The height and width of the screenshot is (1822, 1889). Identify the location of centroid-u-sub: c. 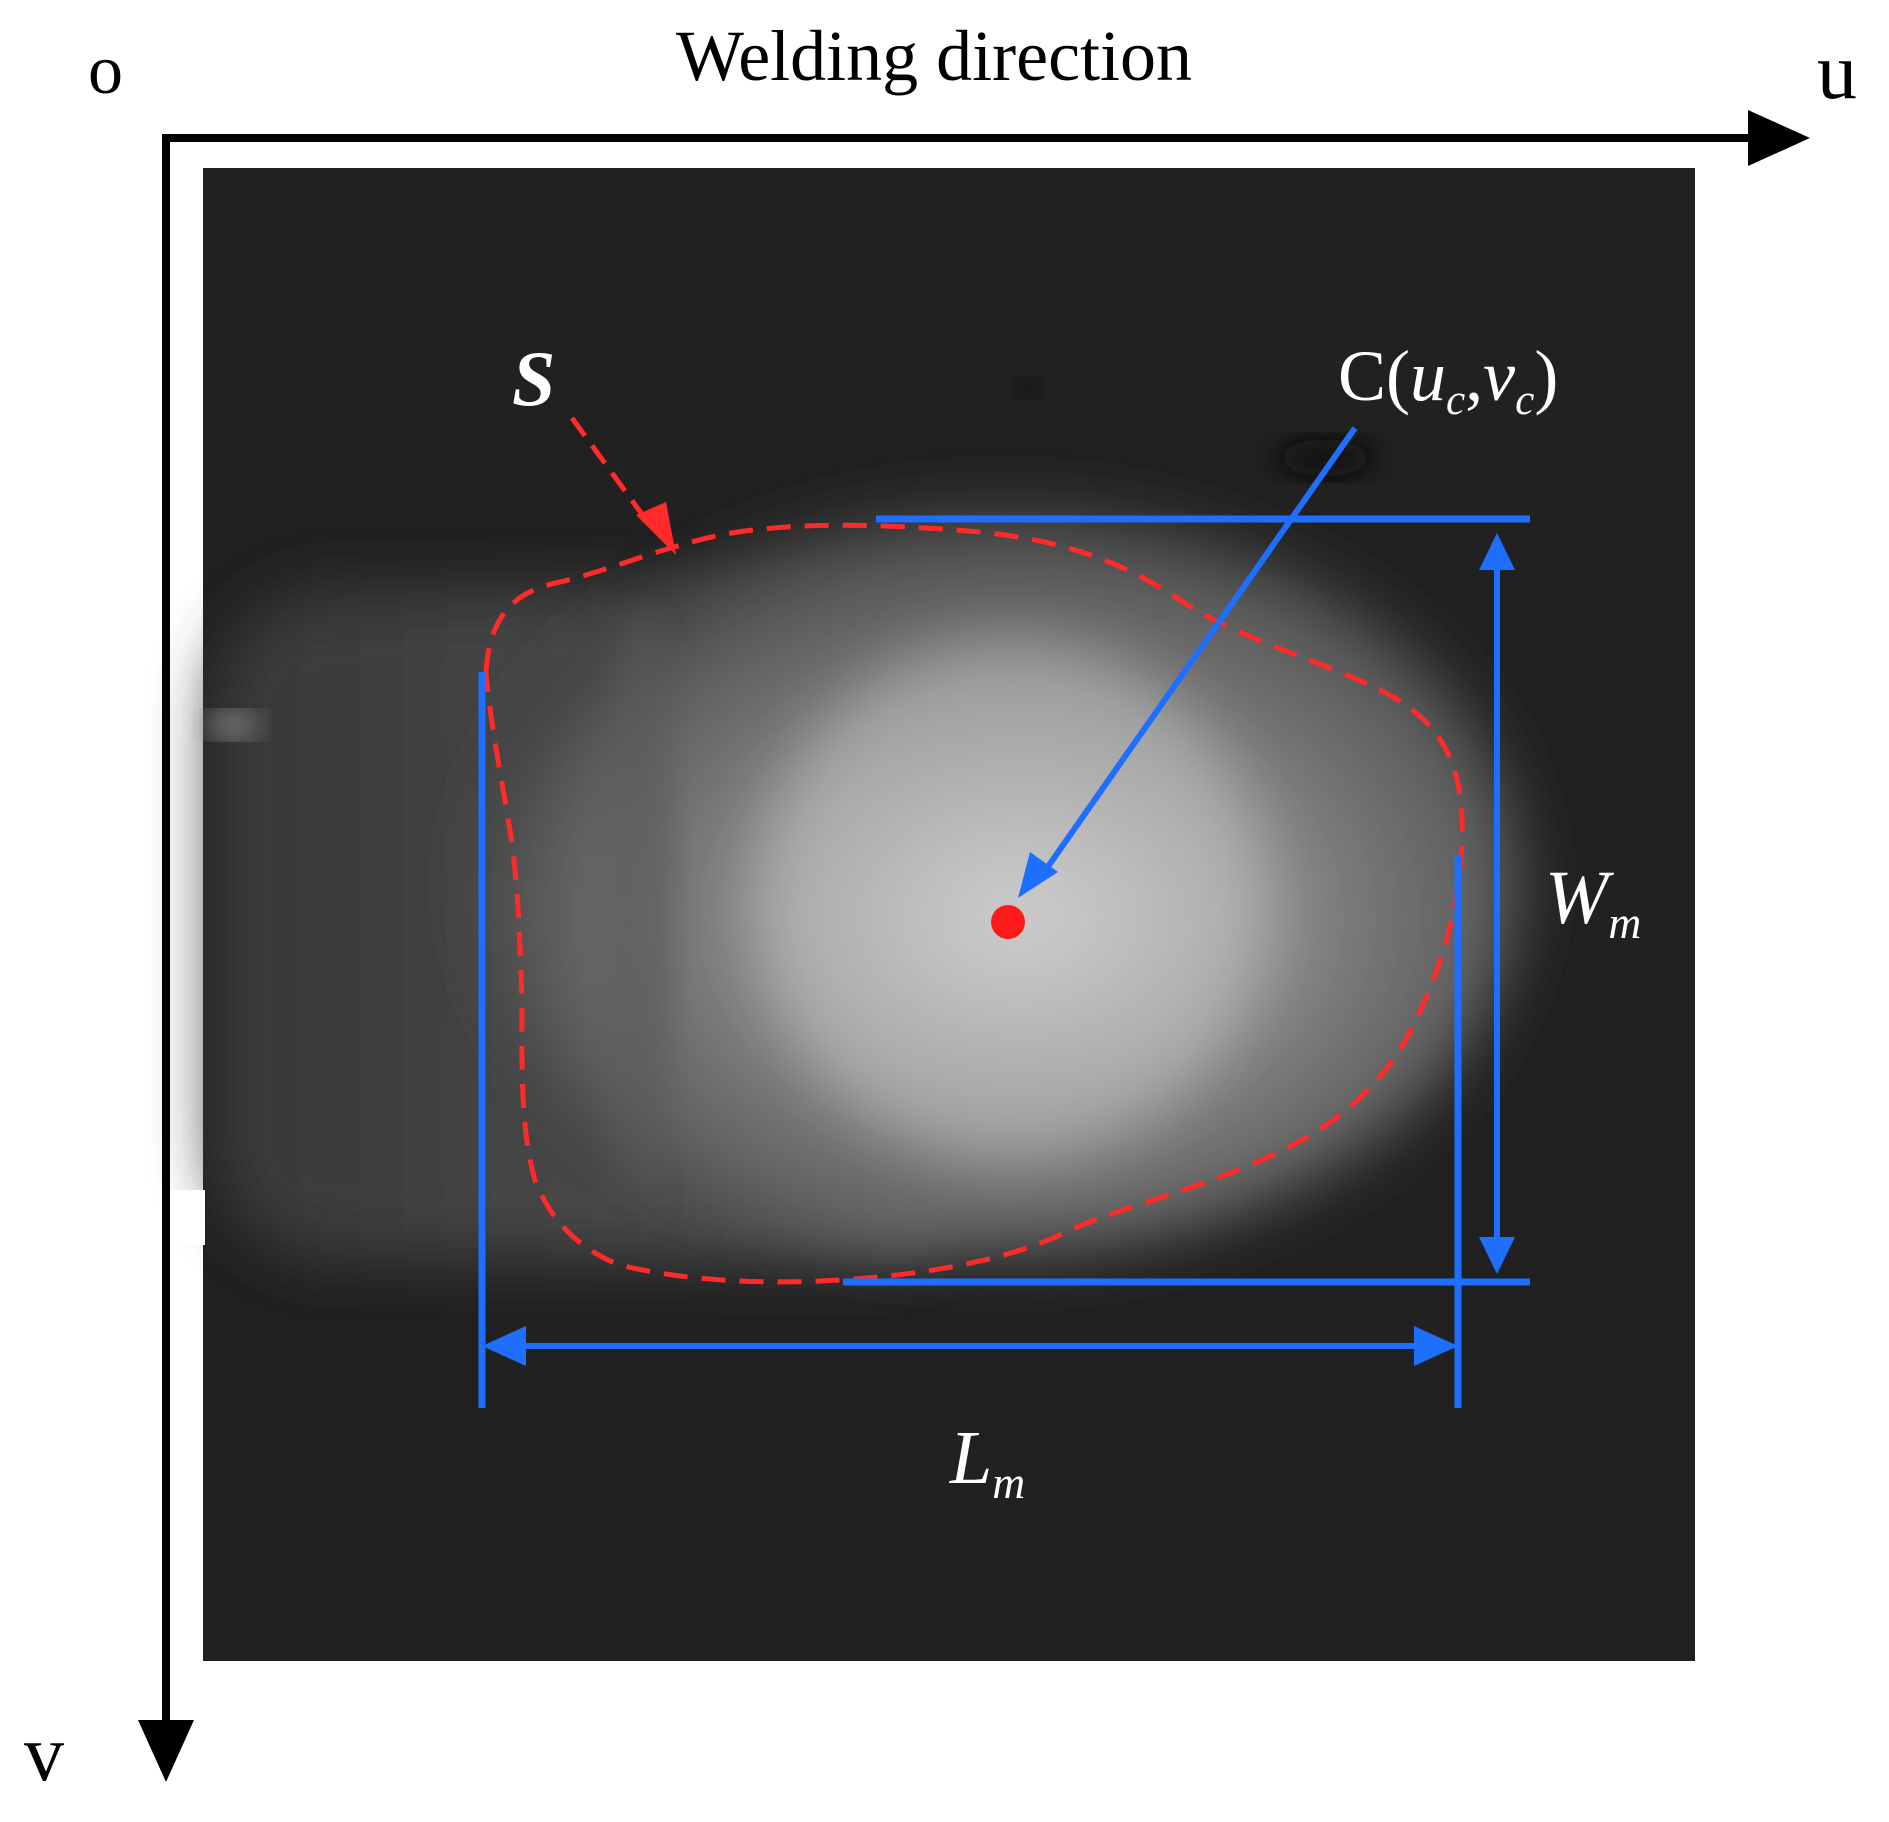
(1456, 400).